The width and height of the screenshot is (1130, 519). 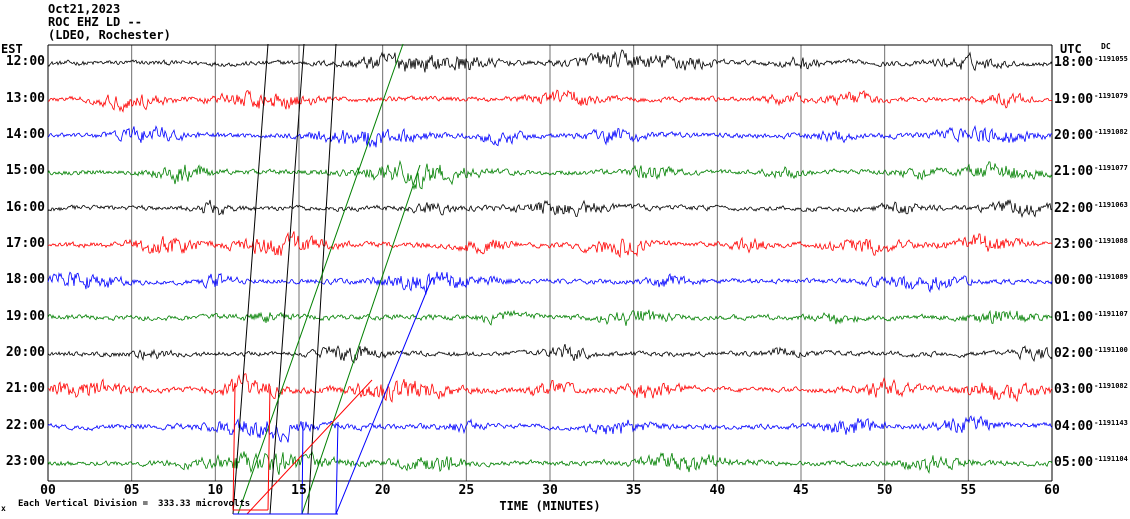 I want to click on est-time-label: 13:00, so click(x=25, y=98).